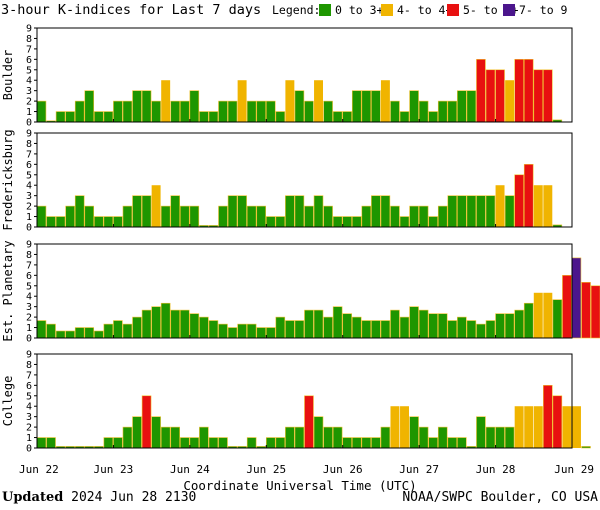 The width and height of the screenshot is (600, 510). Describe the element at coordinates (574, 469) in the screenshot. I see `x-tick-label: Jun 29` at that location.